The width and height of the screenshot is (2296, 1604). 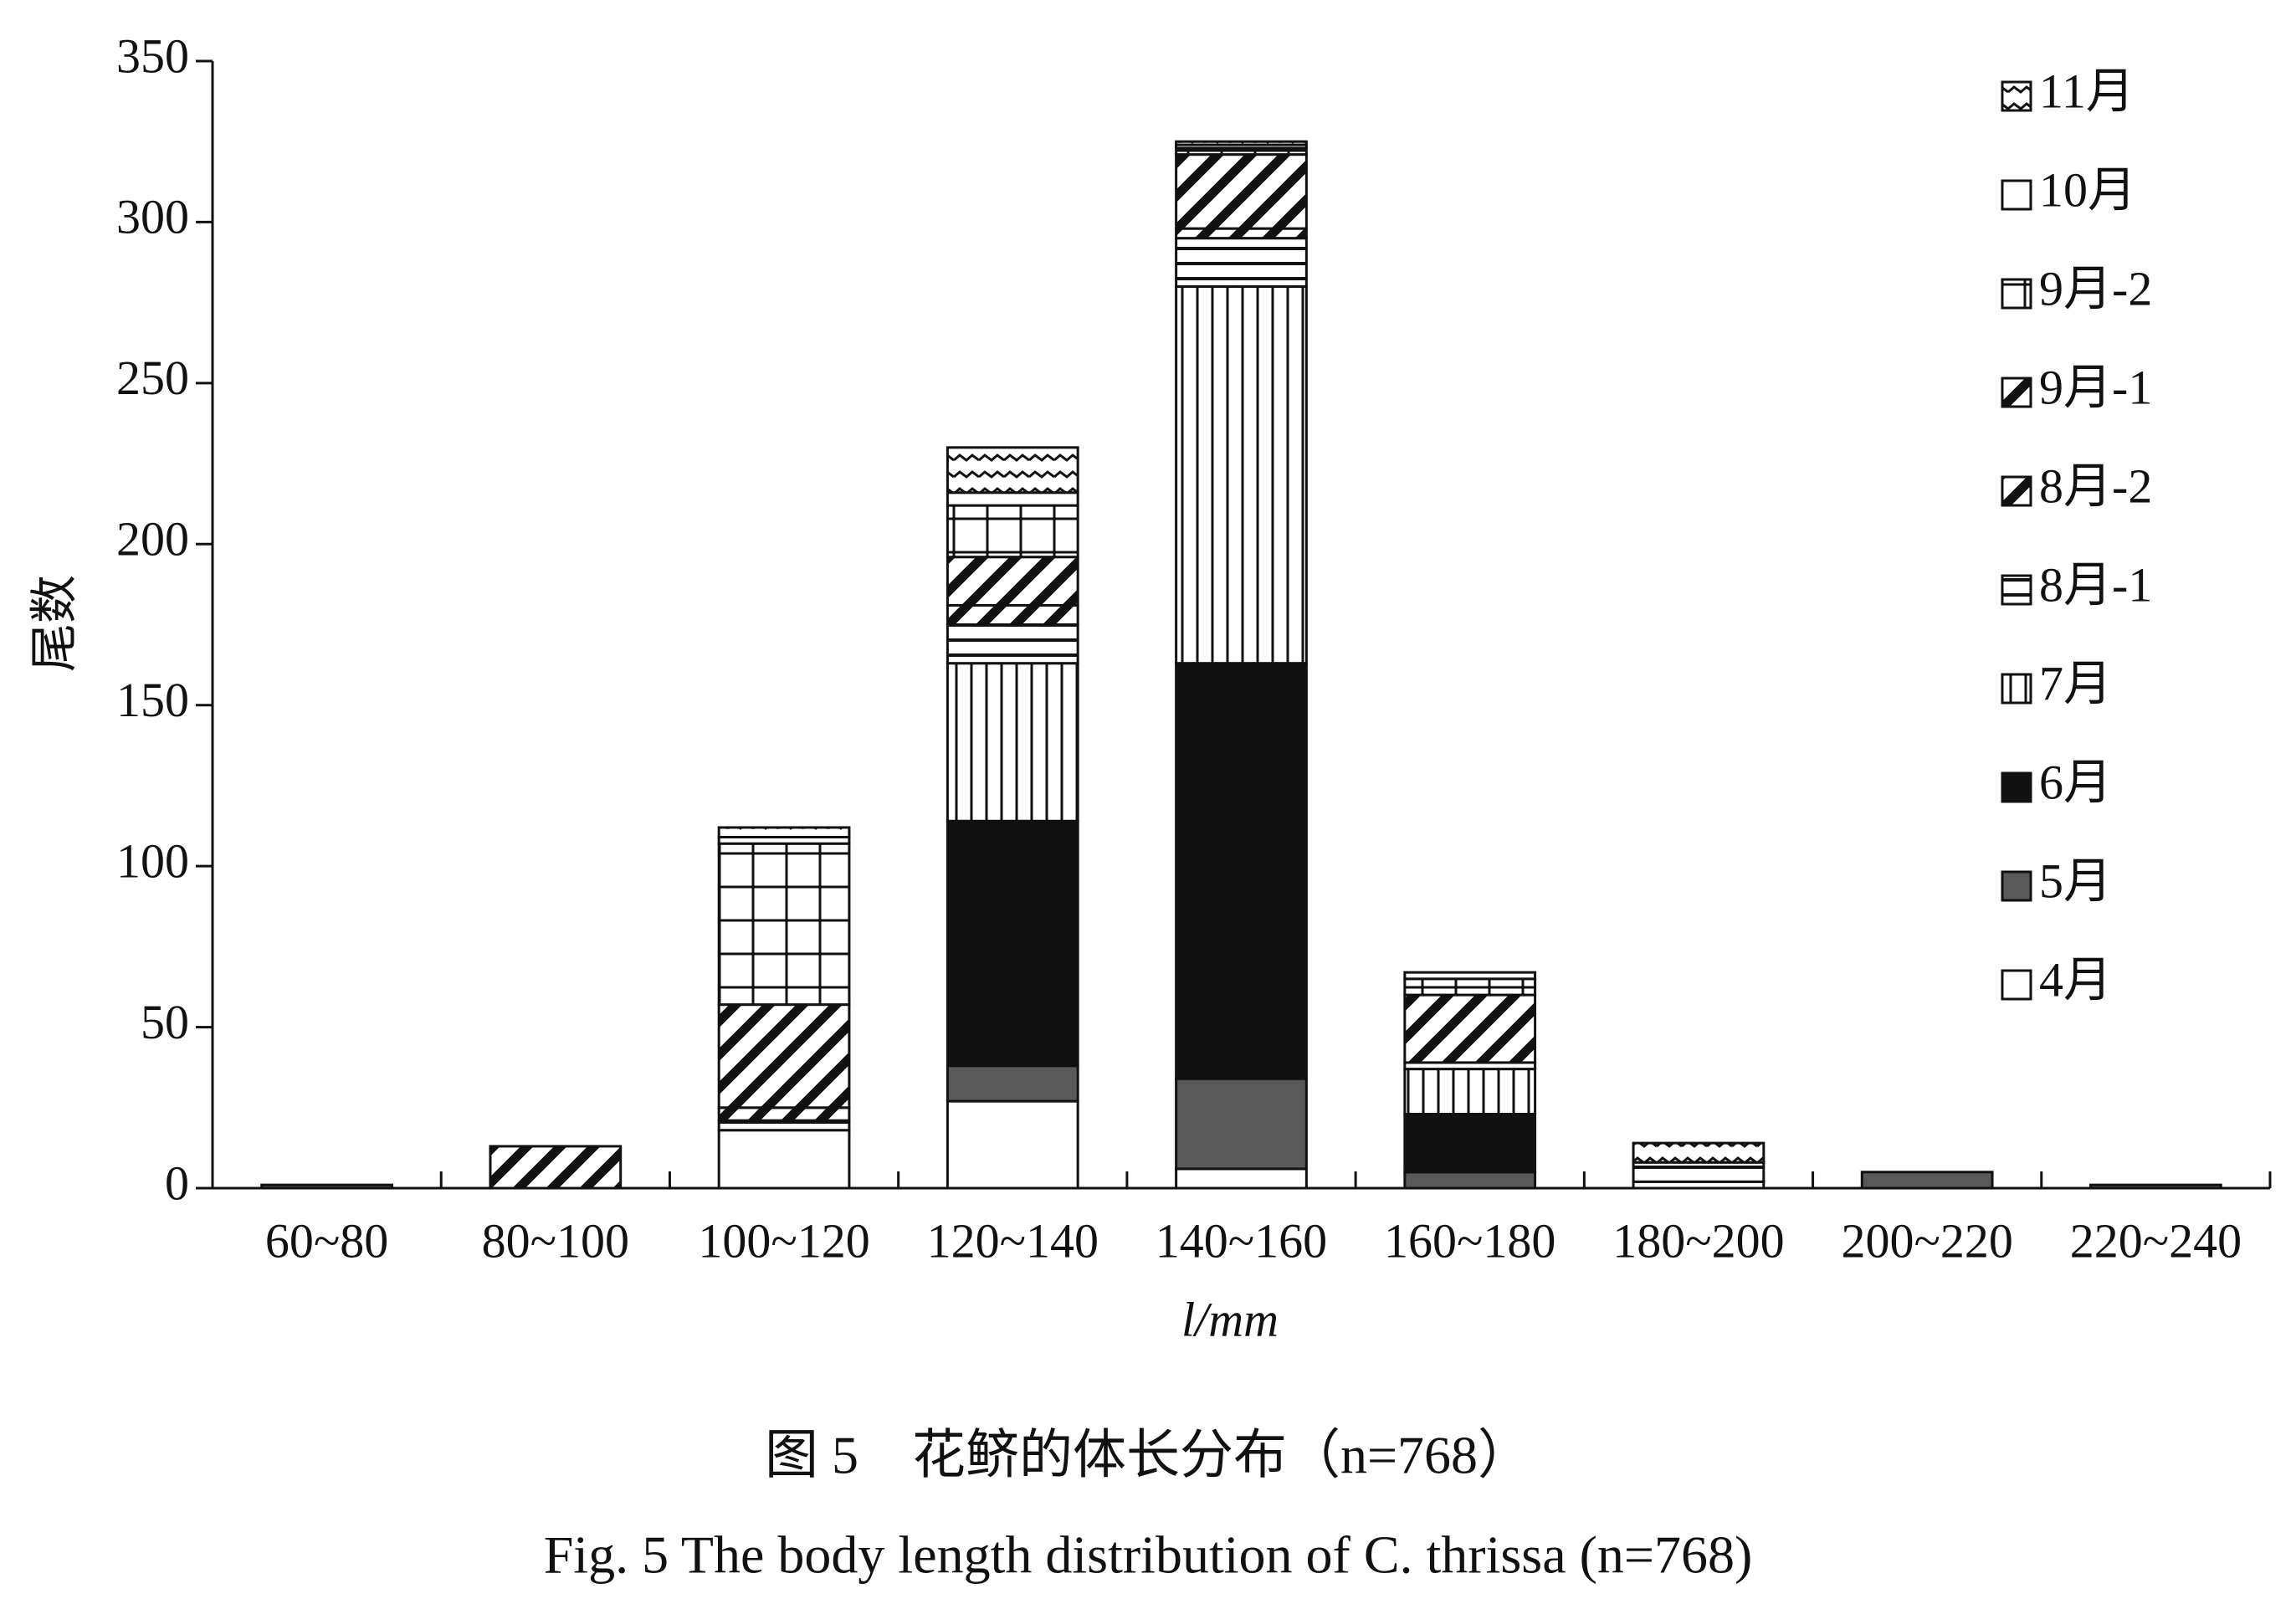 I want to click on x-tick-label: 100~120, so click(x=783, y=1241).